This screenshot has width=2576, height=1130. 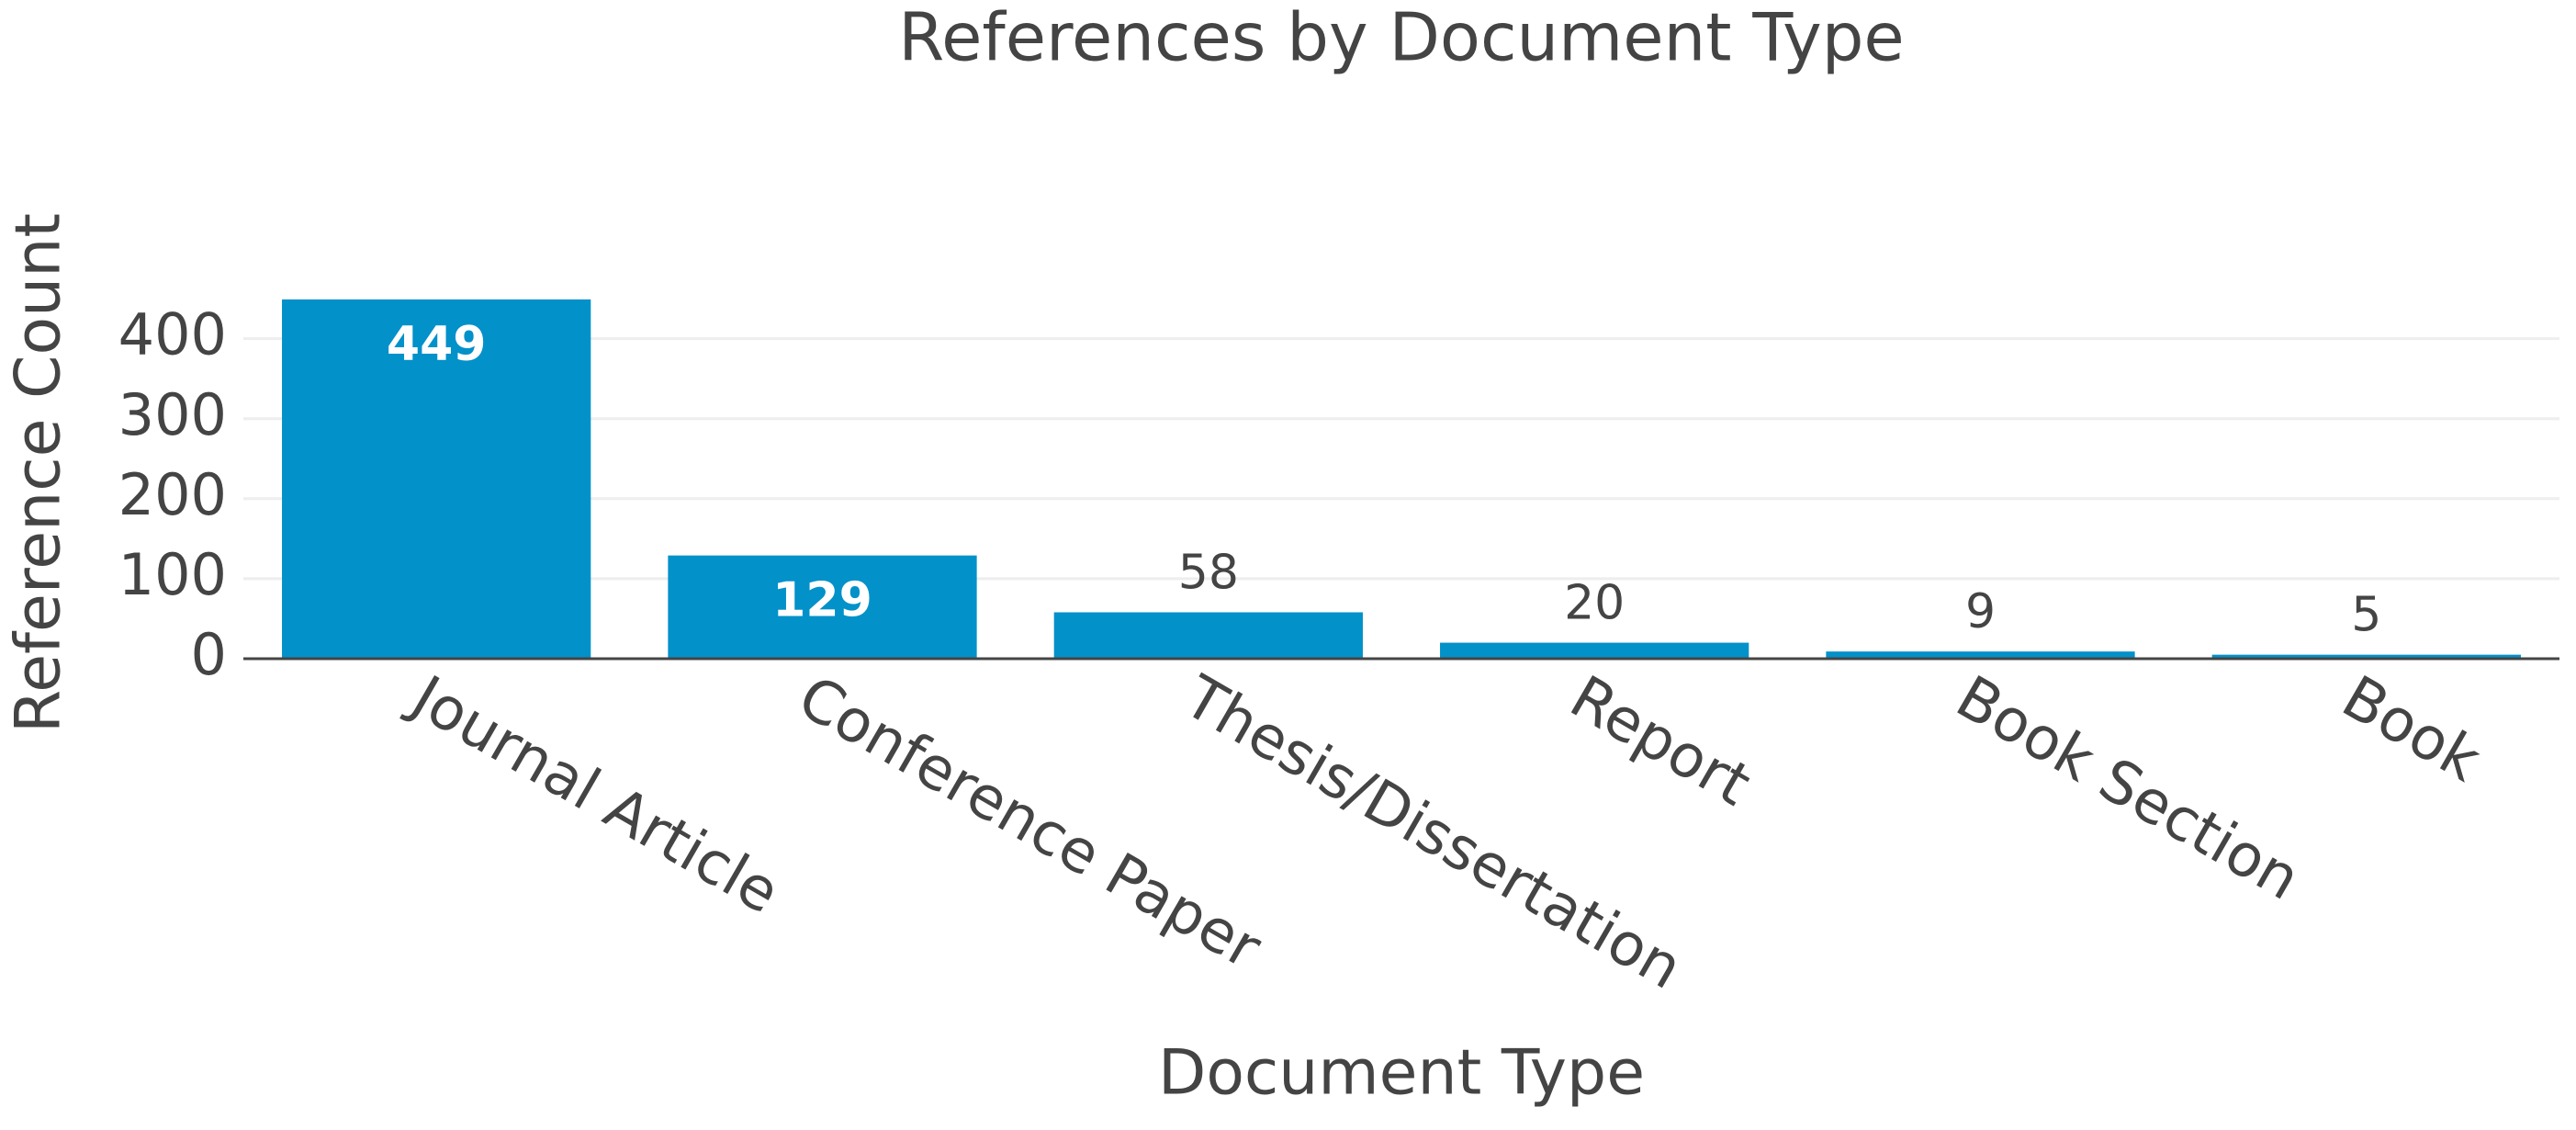 What do you see at coordinates (1980, 611) in the screenshot?
I see `value-label: 9` at bounding box center [1980, 611].